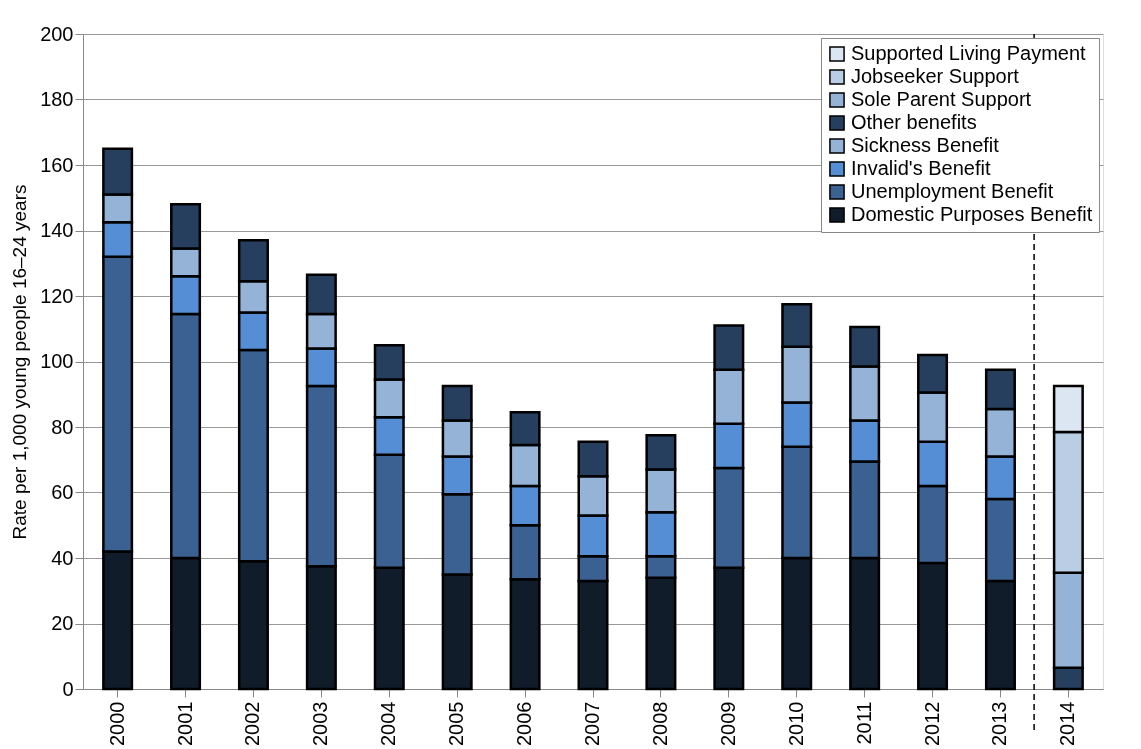 This screenshot has height=749, width=1141. What do you see at coordinates (1067, 723) in the screenshot?
I see `x-tick-label: 2014` at bounding box center [1067, 723].